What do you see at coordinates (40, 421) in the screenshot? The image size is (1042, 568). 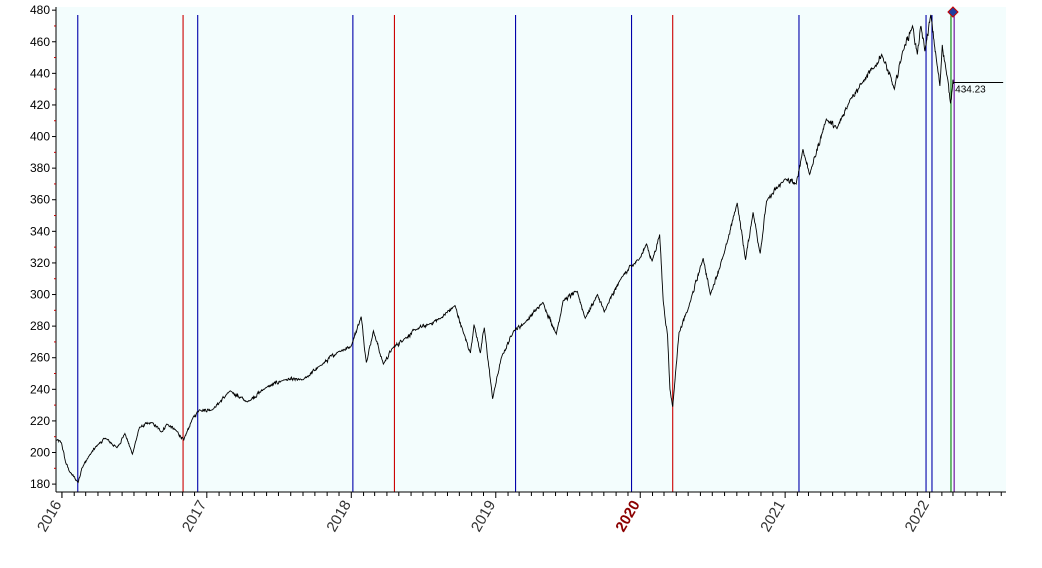 I see `y-tick-label: 220` at bounding box center [40, 421].